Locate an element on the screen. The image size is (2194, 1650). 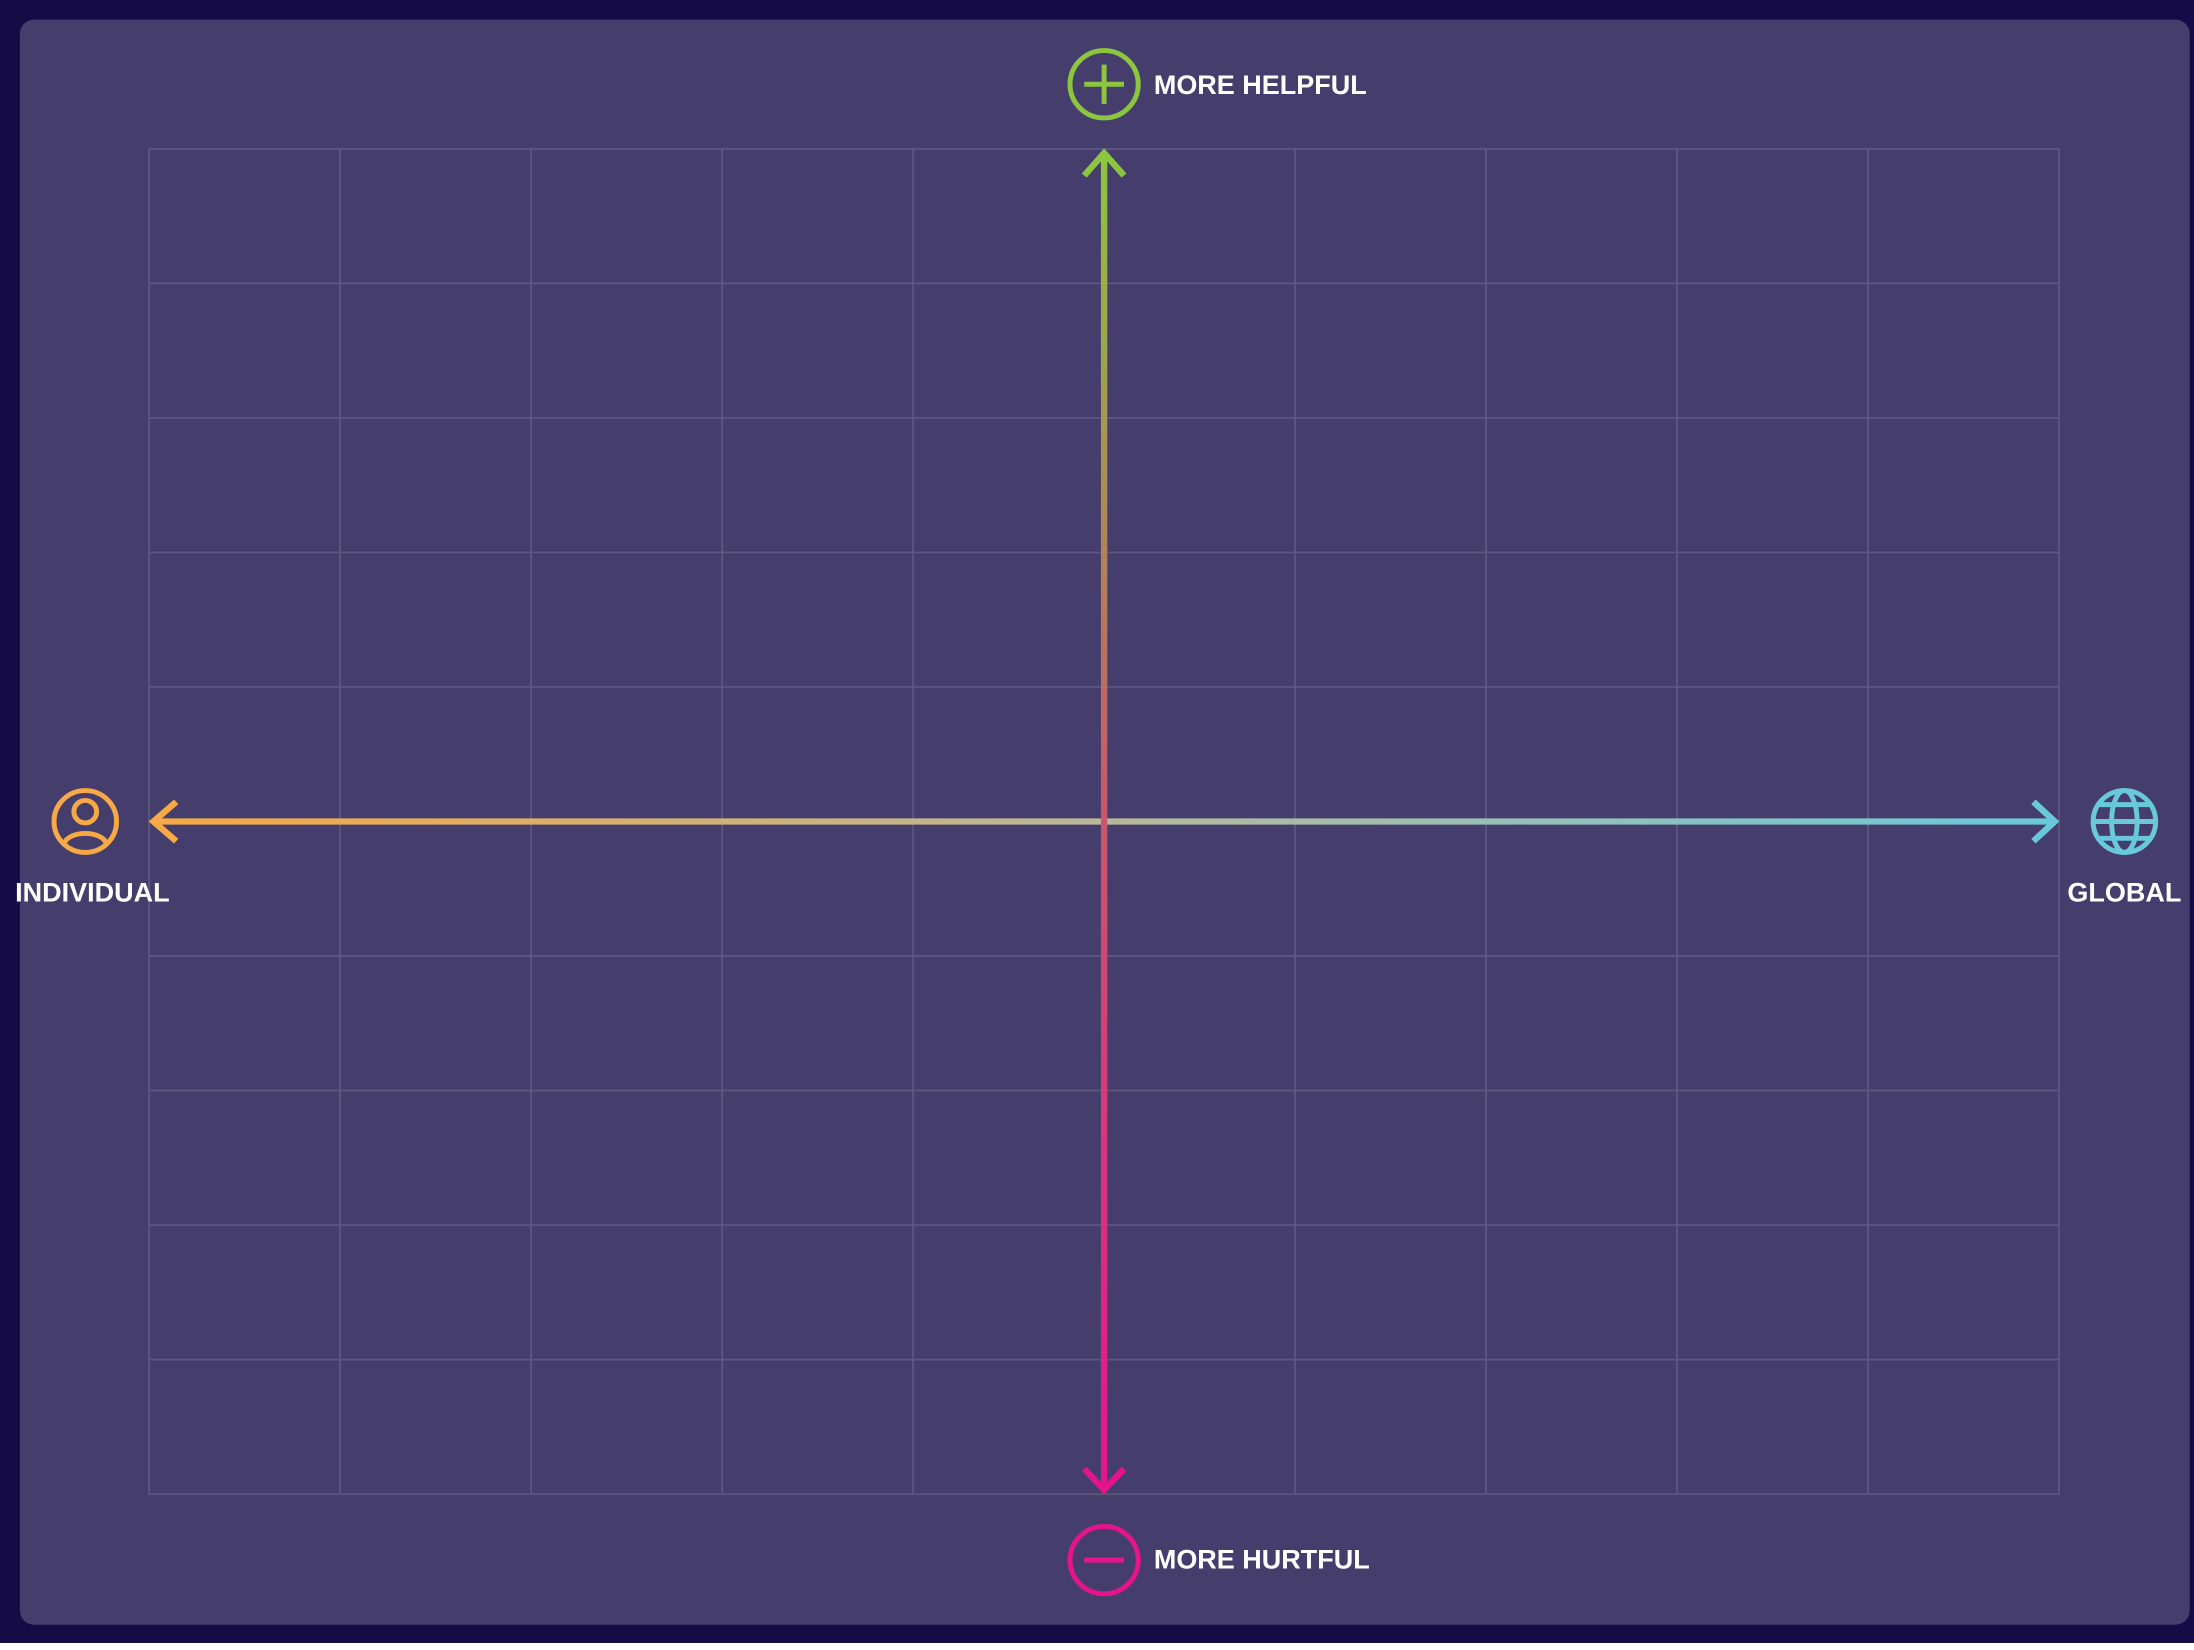
bottom-label: MORE HURTFUL is located at coordinates (1262, 1560).